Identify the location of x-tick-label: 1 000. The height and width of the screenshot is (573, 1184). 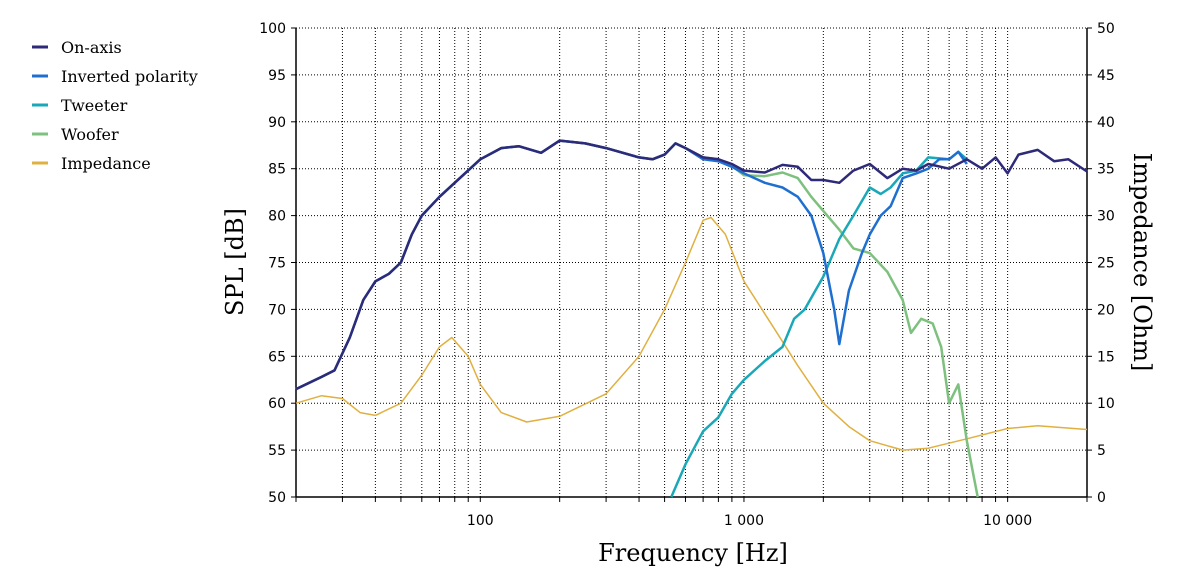
(744, 521).